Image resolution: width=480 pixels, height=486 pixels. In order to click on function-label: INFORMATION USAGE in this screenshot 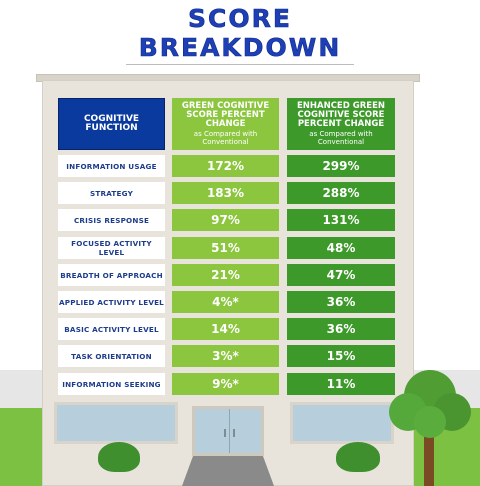, I will do `click(111, 166)`.